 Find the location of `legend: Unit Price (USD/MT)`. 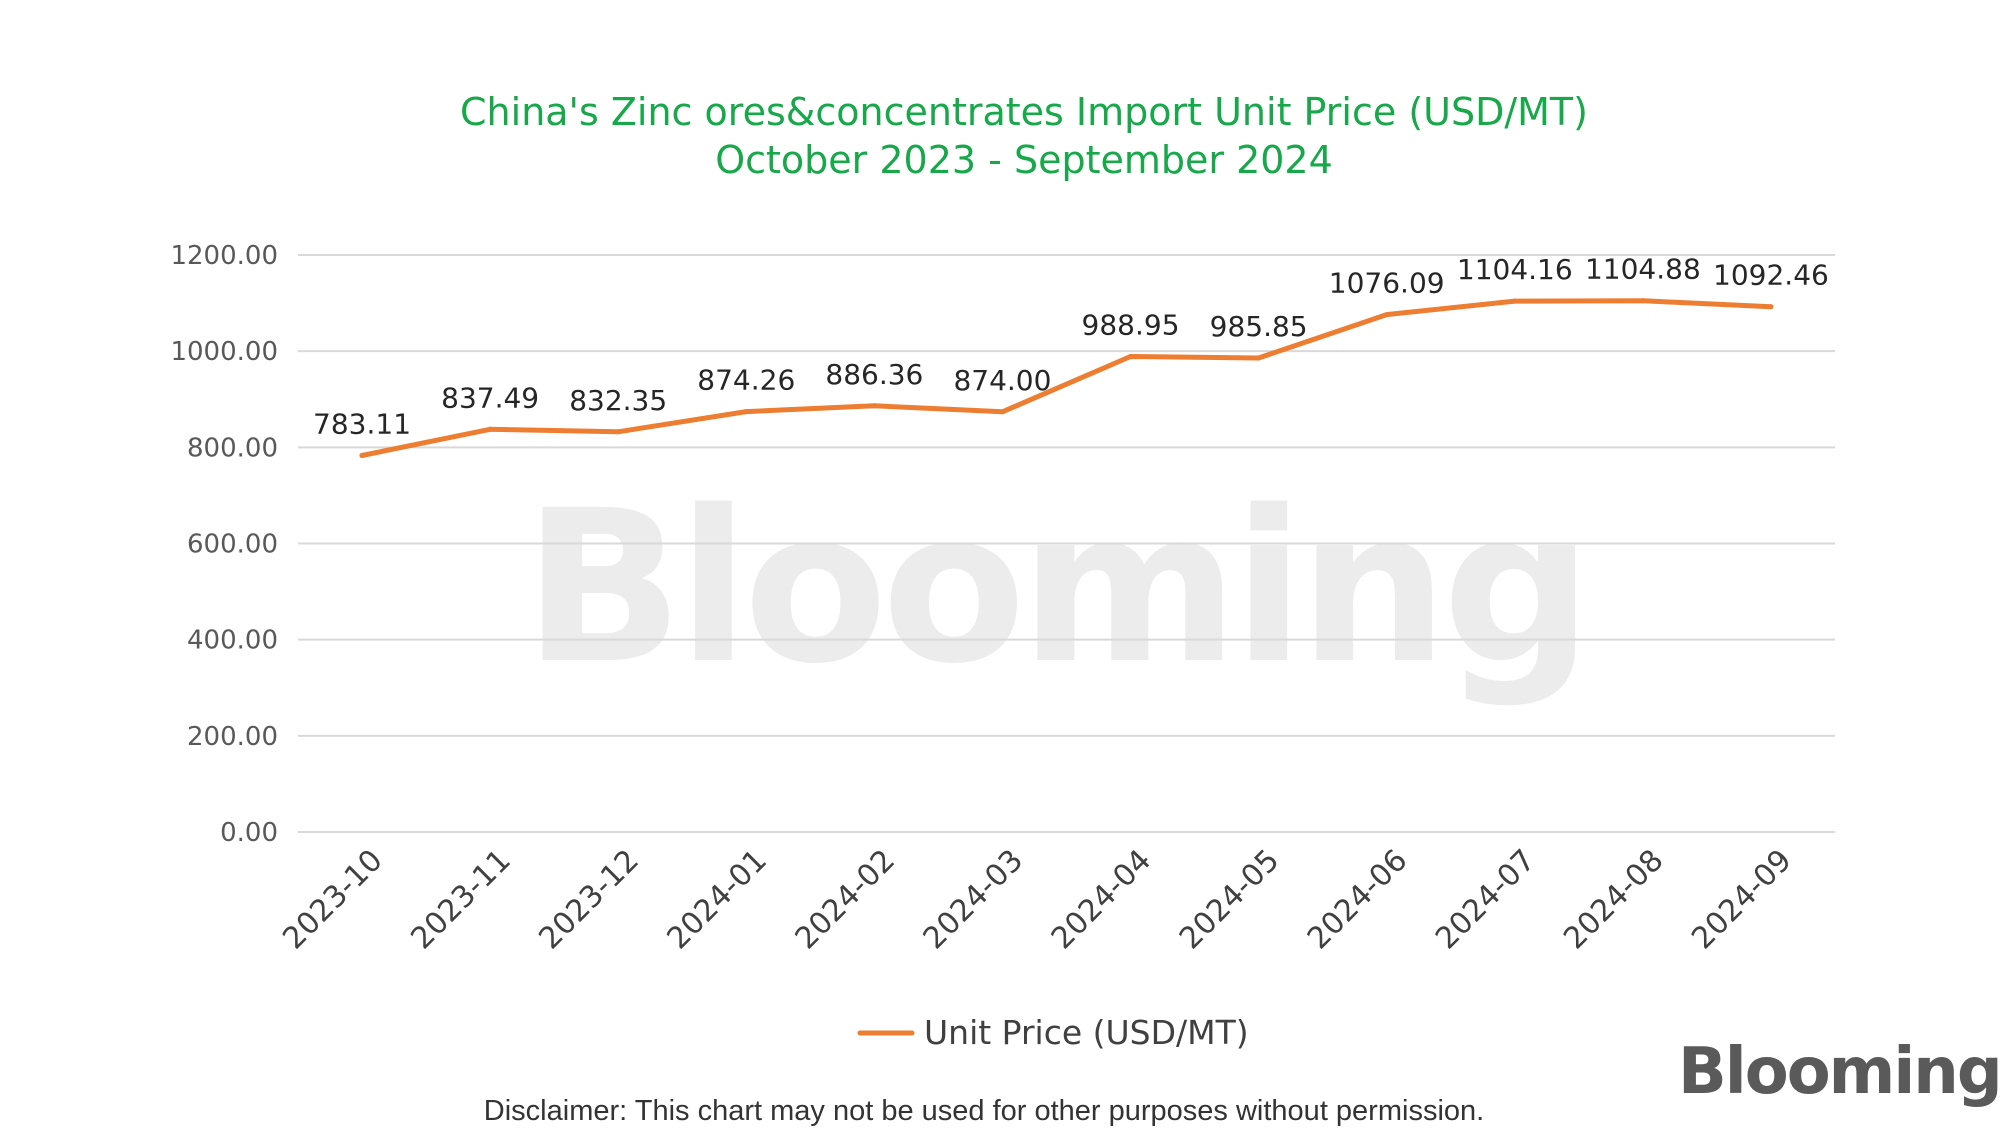

legend: Unit Price (USD/MT) is located at coordinates (1053, 1032).